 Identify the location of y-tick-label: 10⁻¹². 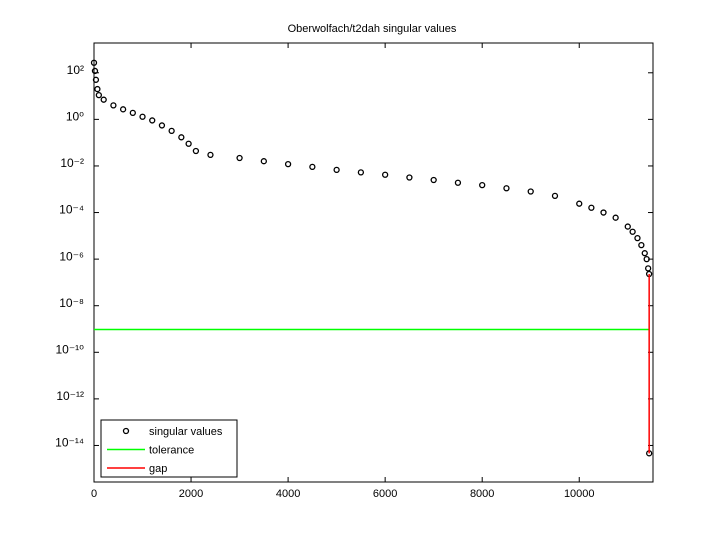
(70, 396).